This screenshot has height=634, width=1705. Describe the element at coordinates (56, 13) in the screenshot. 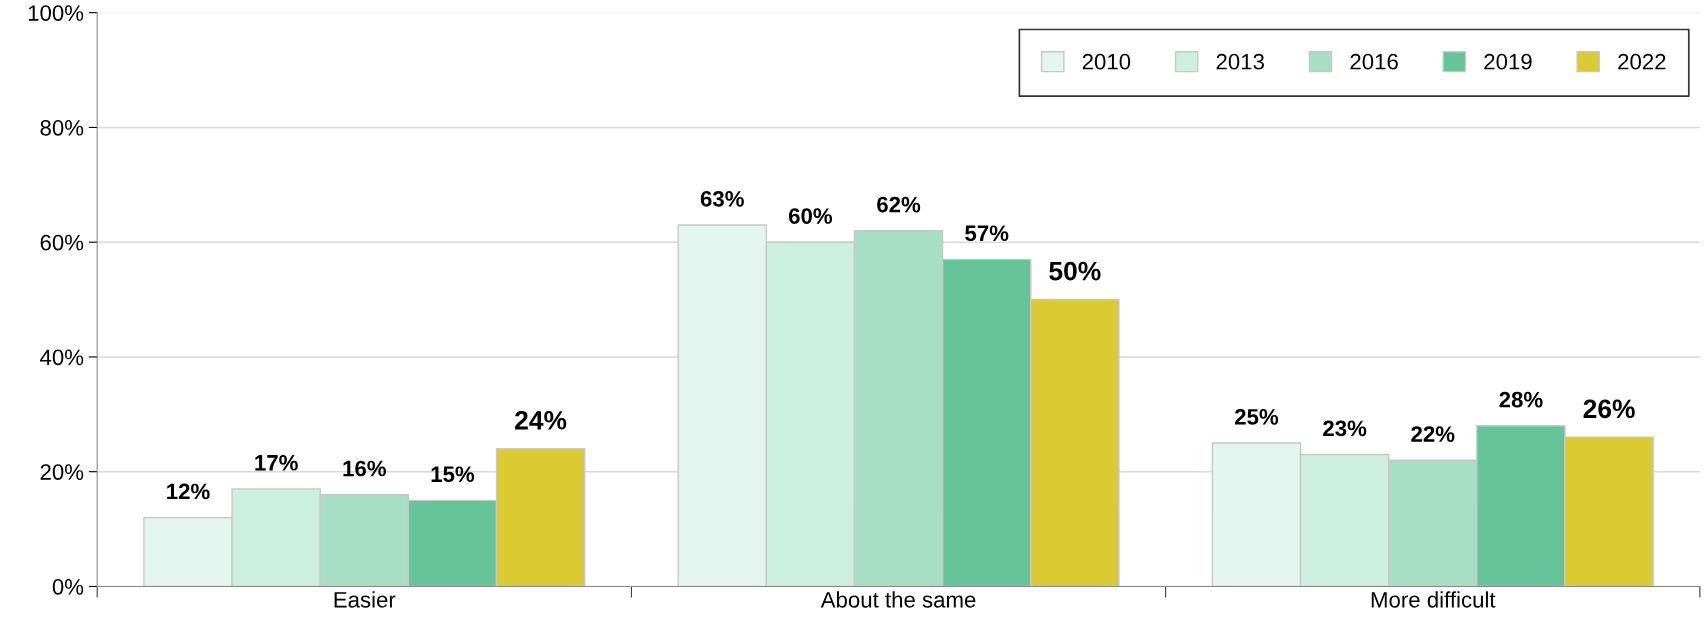

I see `y-tick-label: 100%` at that location.